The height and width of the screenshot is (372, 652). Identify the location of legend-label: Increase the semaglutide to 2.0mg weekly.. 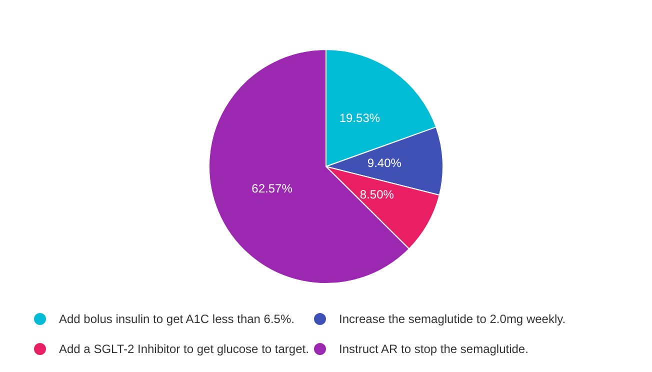
(452, 319).